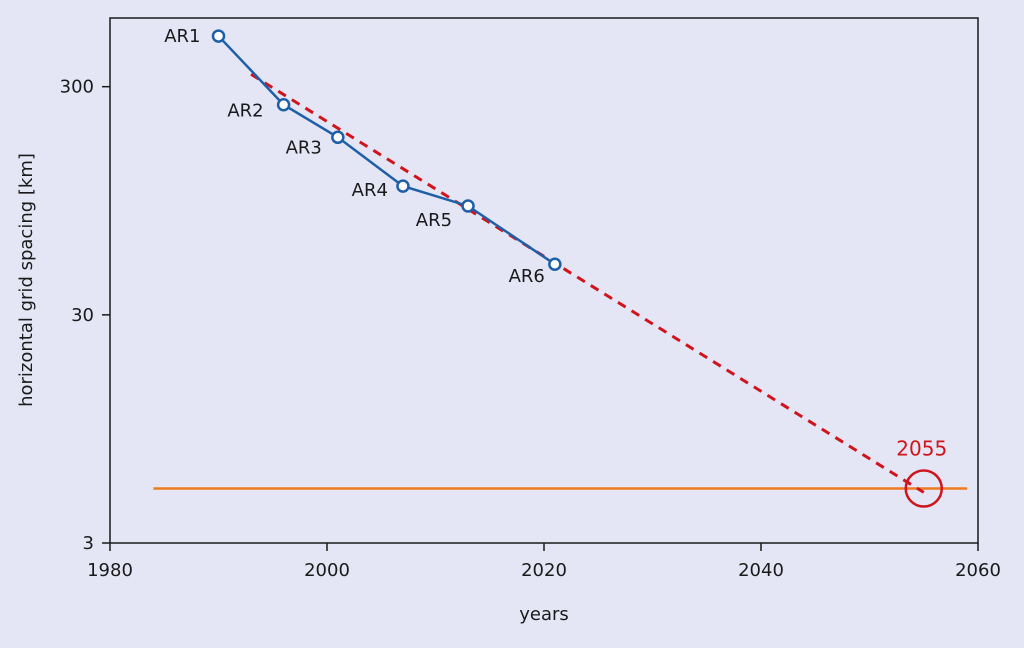  Describe the element at coordinates (304, 147) in the screenshot. I see `point-label: AR3` at that location.